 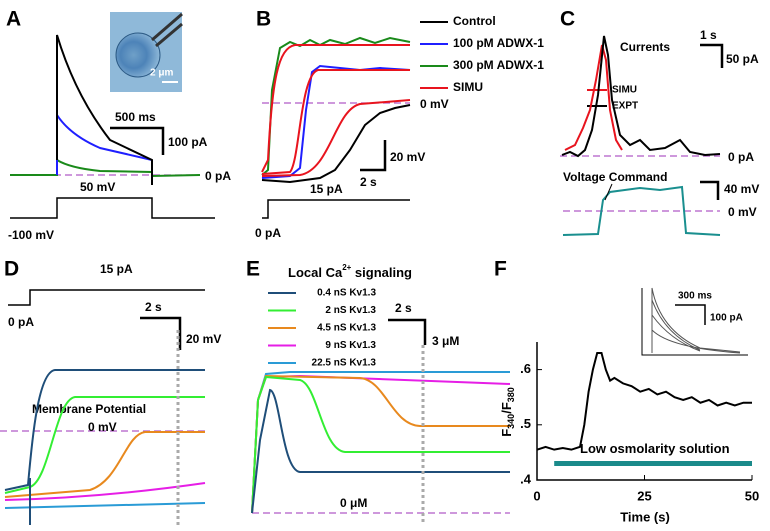 I want to click on x-axis-label: Time (s), so click(x=645, y=516).